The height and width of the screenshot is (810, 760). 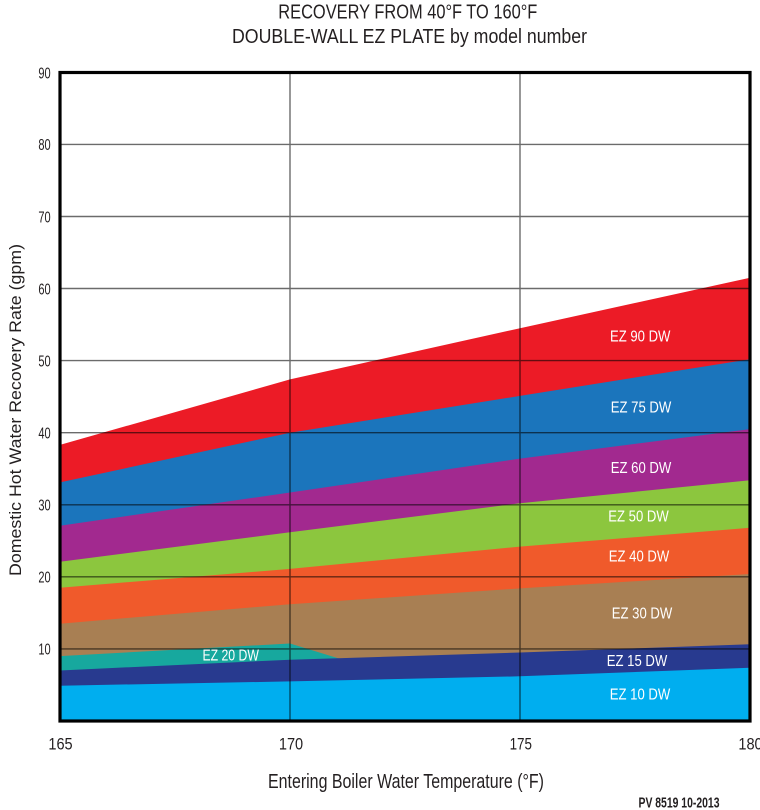 I want to click on svg-text: RECOVERY FROM 40°F TO 160°F, so click(x=407, y=12).